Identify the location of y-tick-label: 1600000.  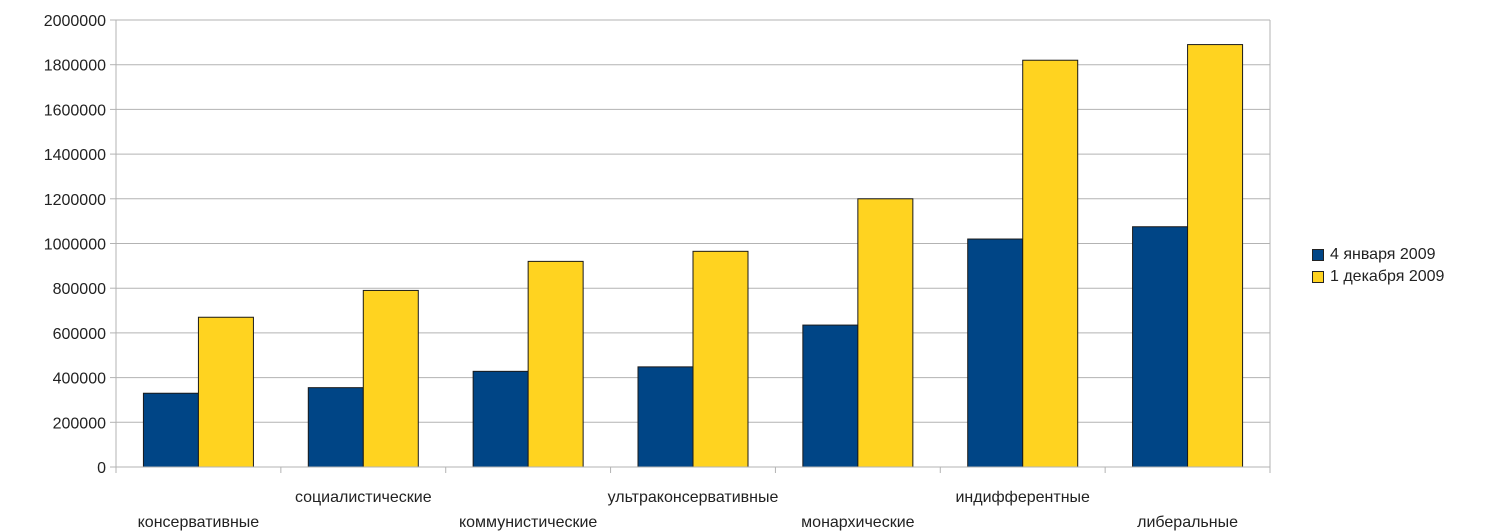
(75, 110).